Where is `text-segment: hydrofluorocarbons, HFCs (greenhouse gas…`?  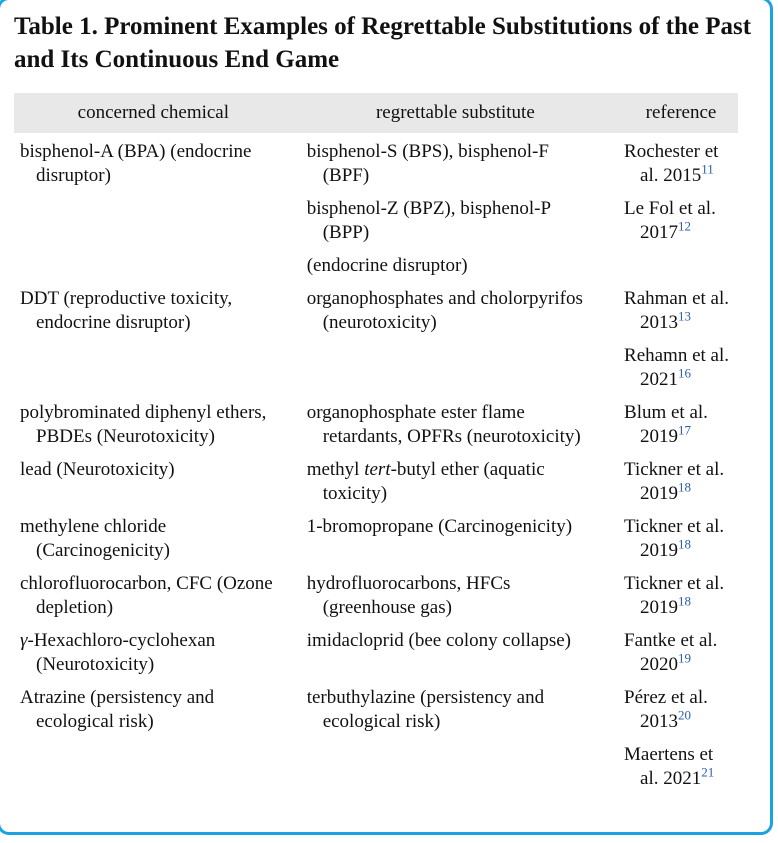
text-segment: hydrofluorocarbons, HFCs (greenhouse gas… is located at coordinates (408, 595).